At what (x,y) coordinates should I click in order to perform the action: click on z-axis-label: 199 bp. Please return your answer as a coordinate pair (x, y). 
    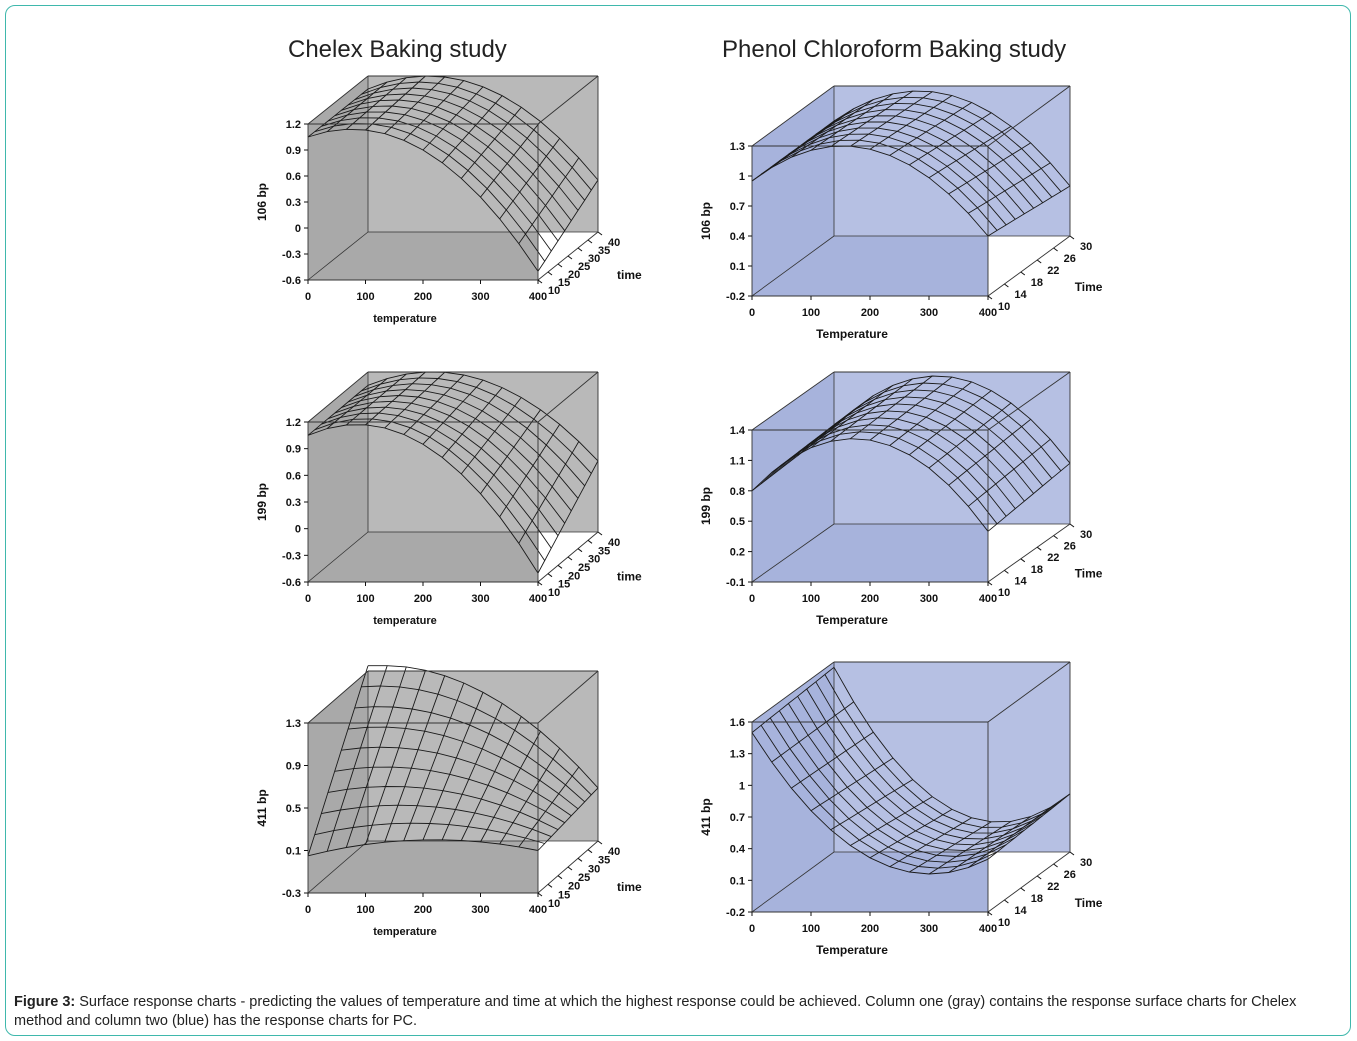
    Looking at the image, I should click on (262, 502).